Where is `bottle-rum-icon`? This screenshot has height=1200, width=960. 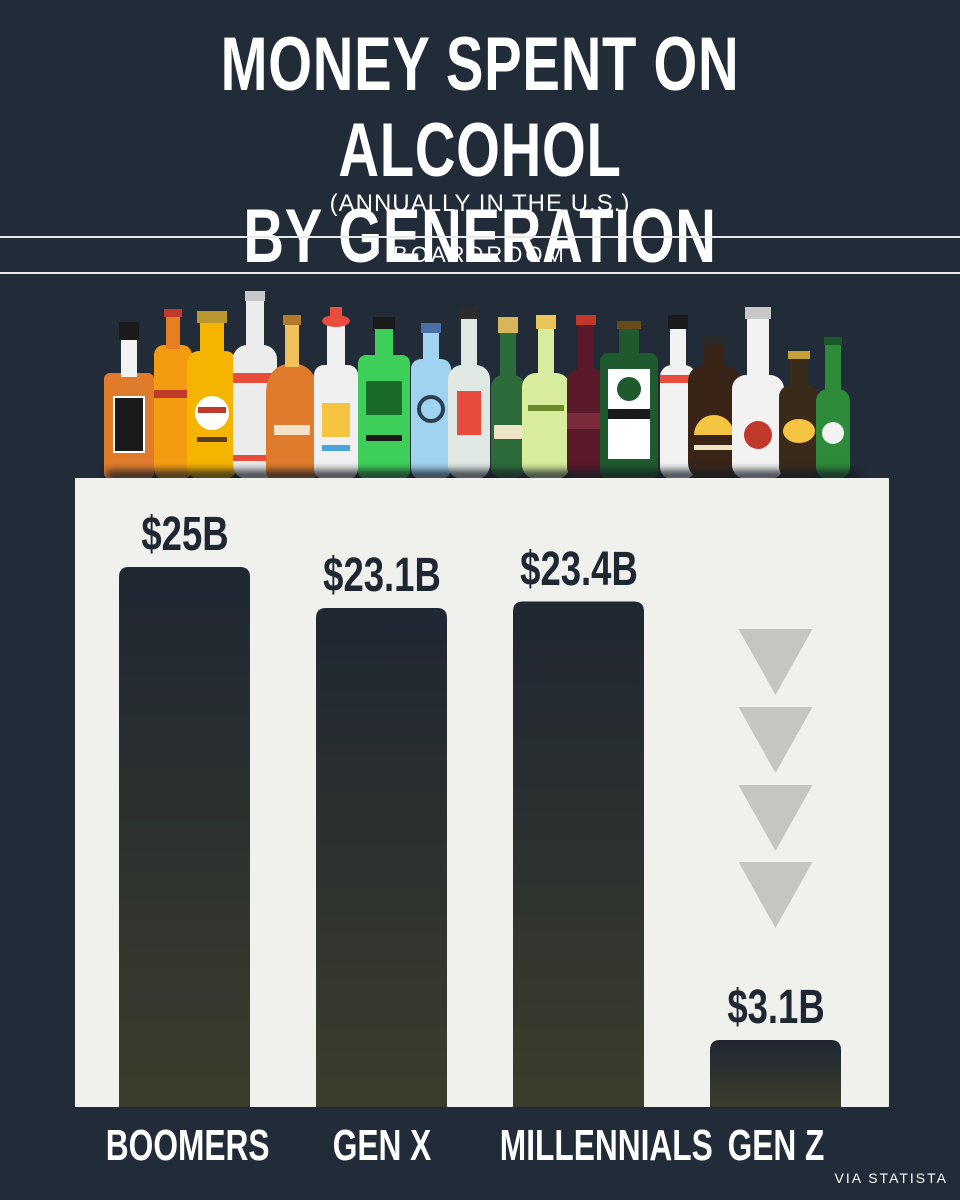 bottle-rum-icon is located at coordinates (212, 395).